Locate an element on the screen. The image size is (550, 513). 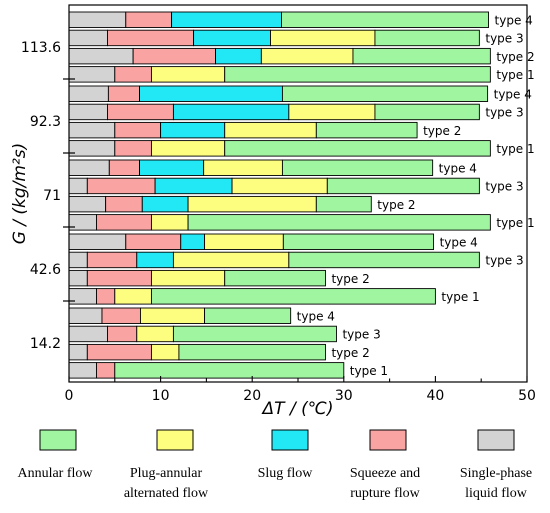
x-tick-label: 20 is located at coordinates (252, 396).